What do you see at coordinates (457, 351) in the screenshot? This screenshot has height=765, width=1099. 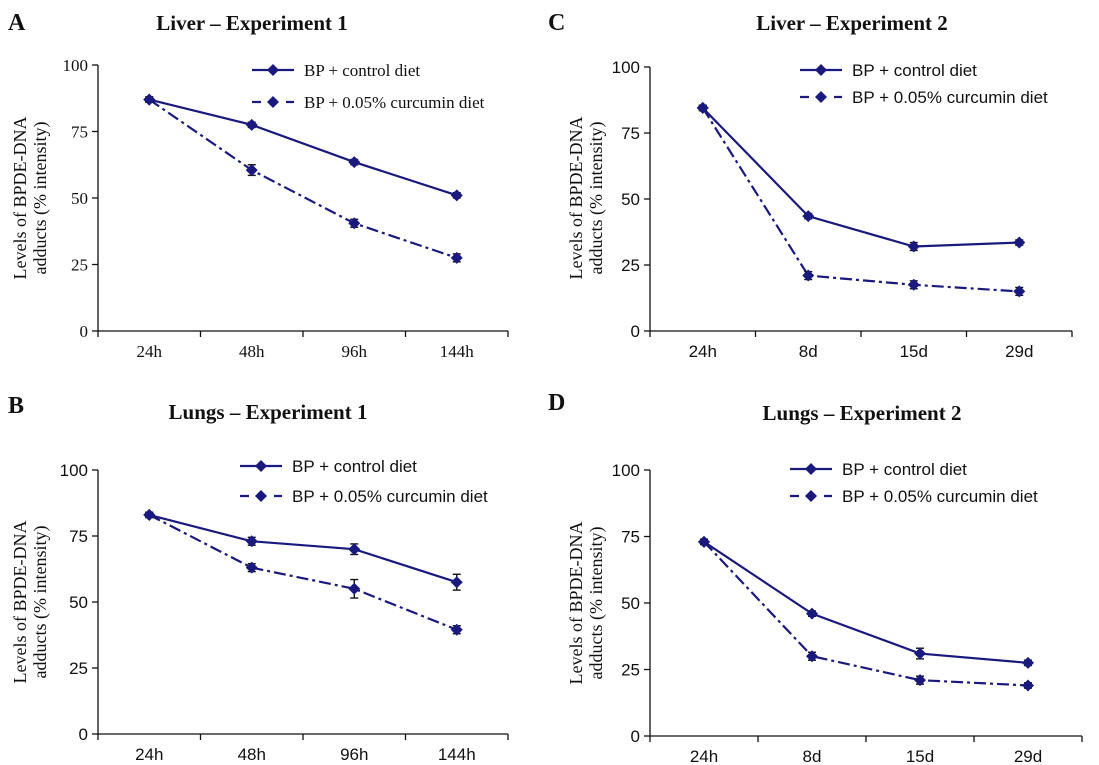 I see `x-tick-label: 144h` at bounding box center [457, 351].